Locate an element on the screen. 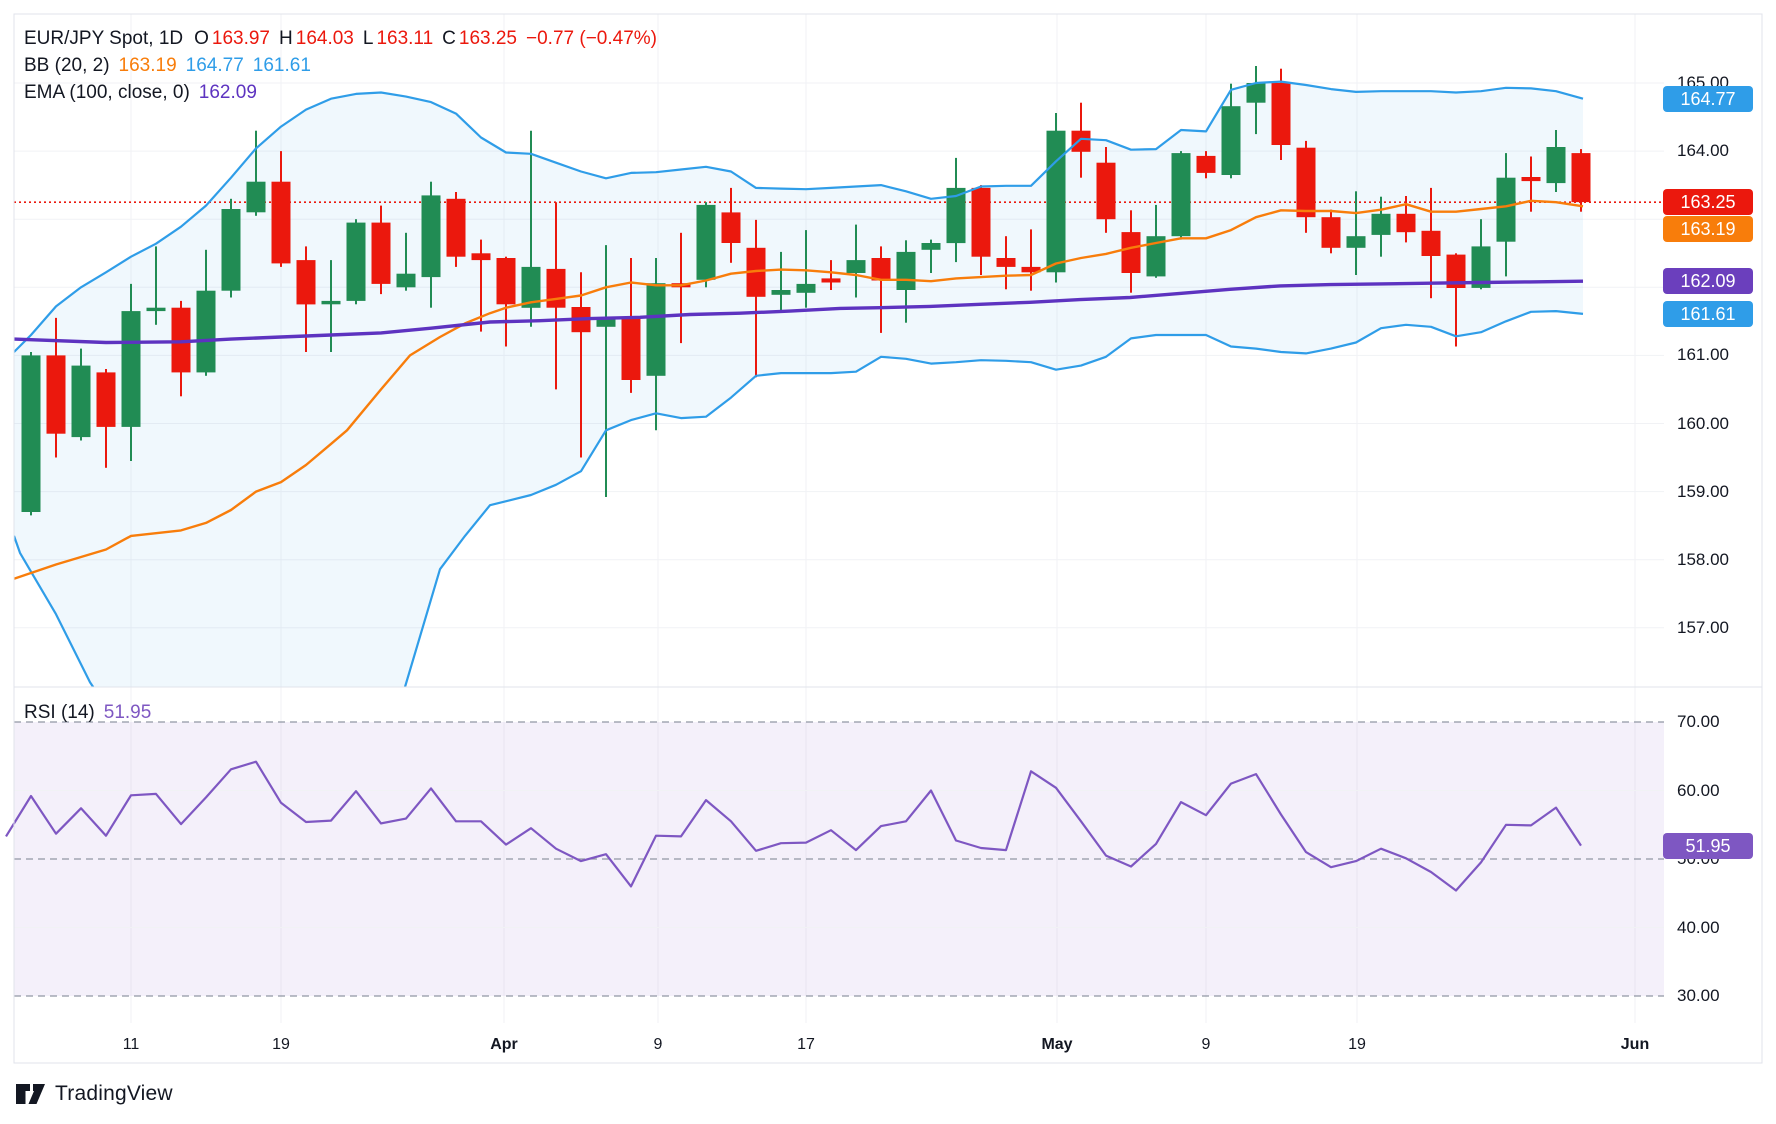 The width and height of the screenshot is (1776, 1124). tradingview-logo: TradingView is located at coordinates (94, 1094).